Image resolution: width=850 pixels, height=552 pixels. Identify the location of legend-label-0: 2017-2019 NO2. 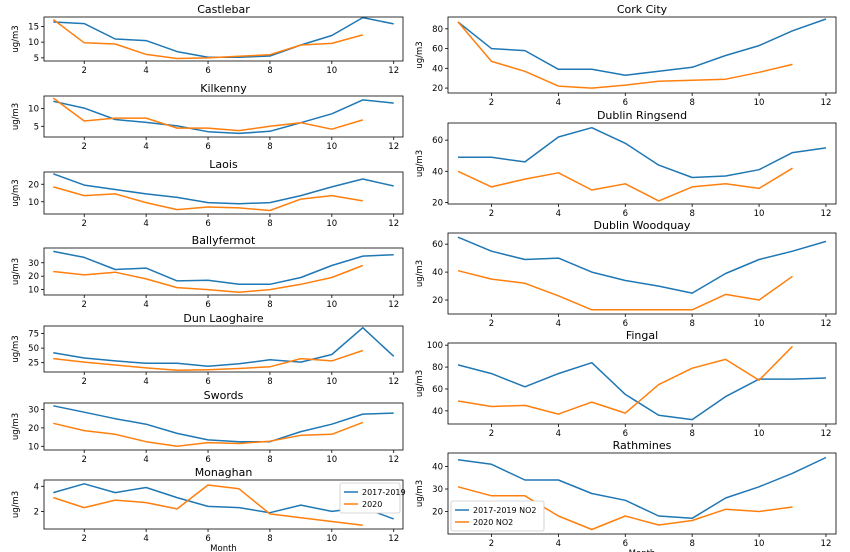
(505, 510).